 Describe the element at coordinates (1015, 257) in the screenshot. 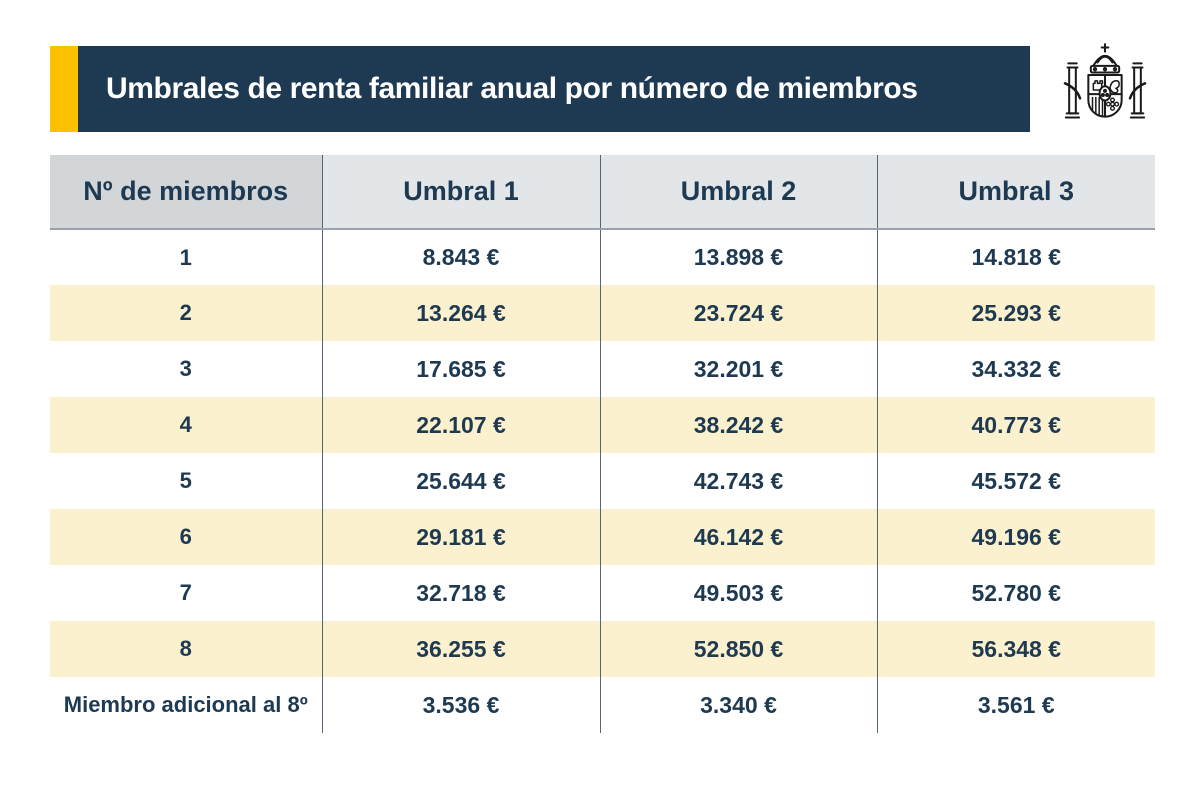

I see `value-cell: 14.818 €` at that location.